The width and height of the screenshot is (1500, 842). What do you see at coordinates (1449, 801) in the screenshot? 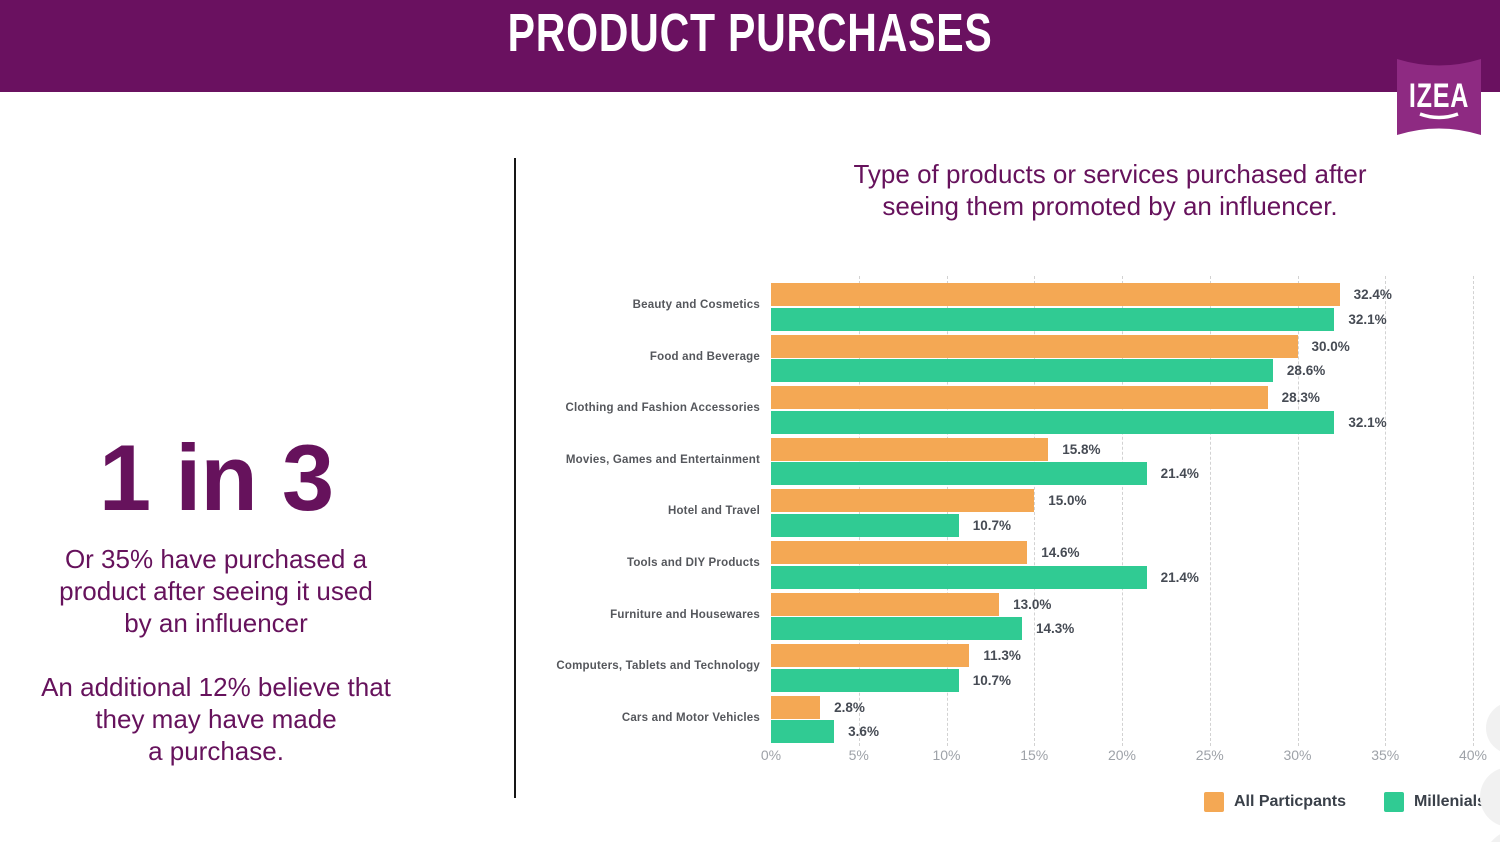
I see `legend-label: Millenials` at bounding box center [1449, 801].